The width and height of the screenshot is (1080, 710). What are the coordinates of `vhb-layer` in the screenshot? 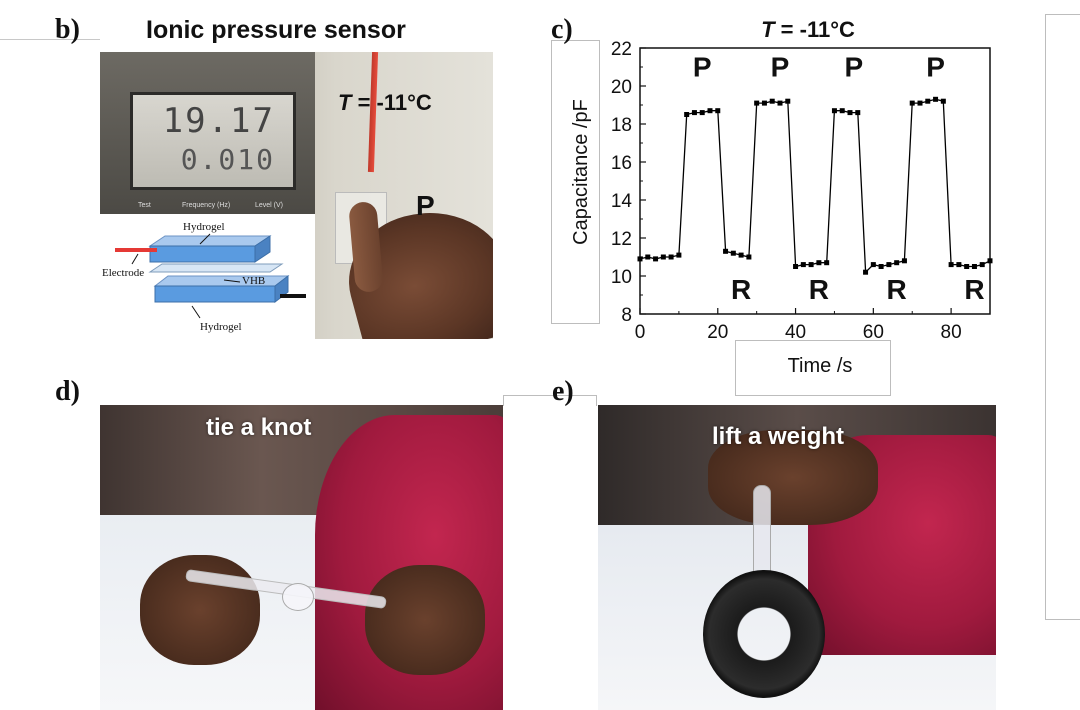 It's located at (216, 268).